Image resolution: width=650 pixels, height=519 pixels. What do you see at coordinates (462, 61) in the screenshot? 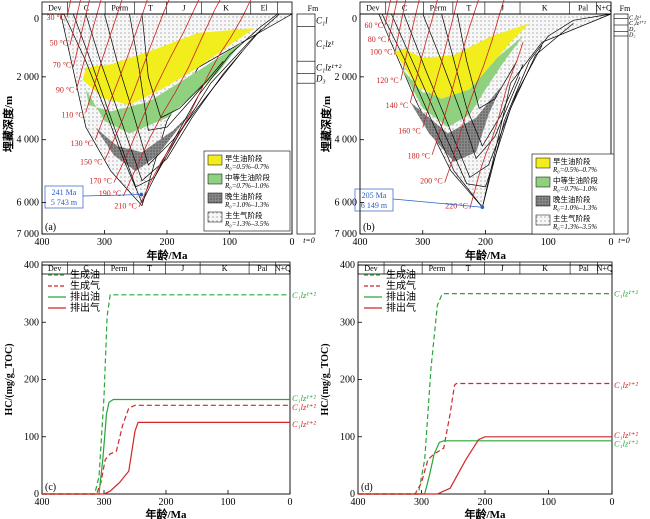
I see `early-oil-area` at bounding box center [462, 61].